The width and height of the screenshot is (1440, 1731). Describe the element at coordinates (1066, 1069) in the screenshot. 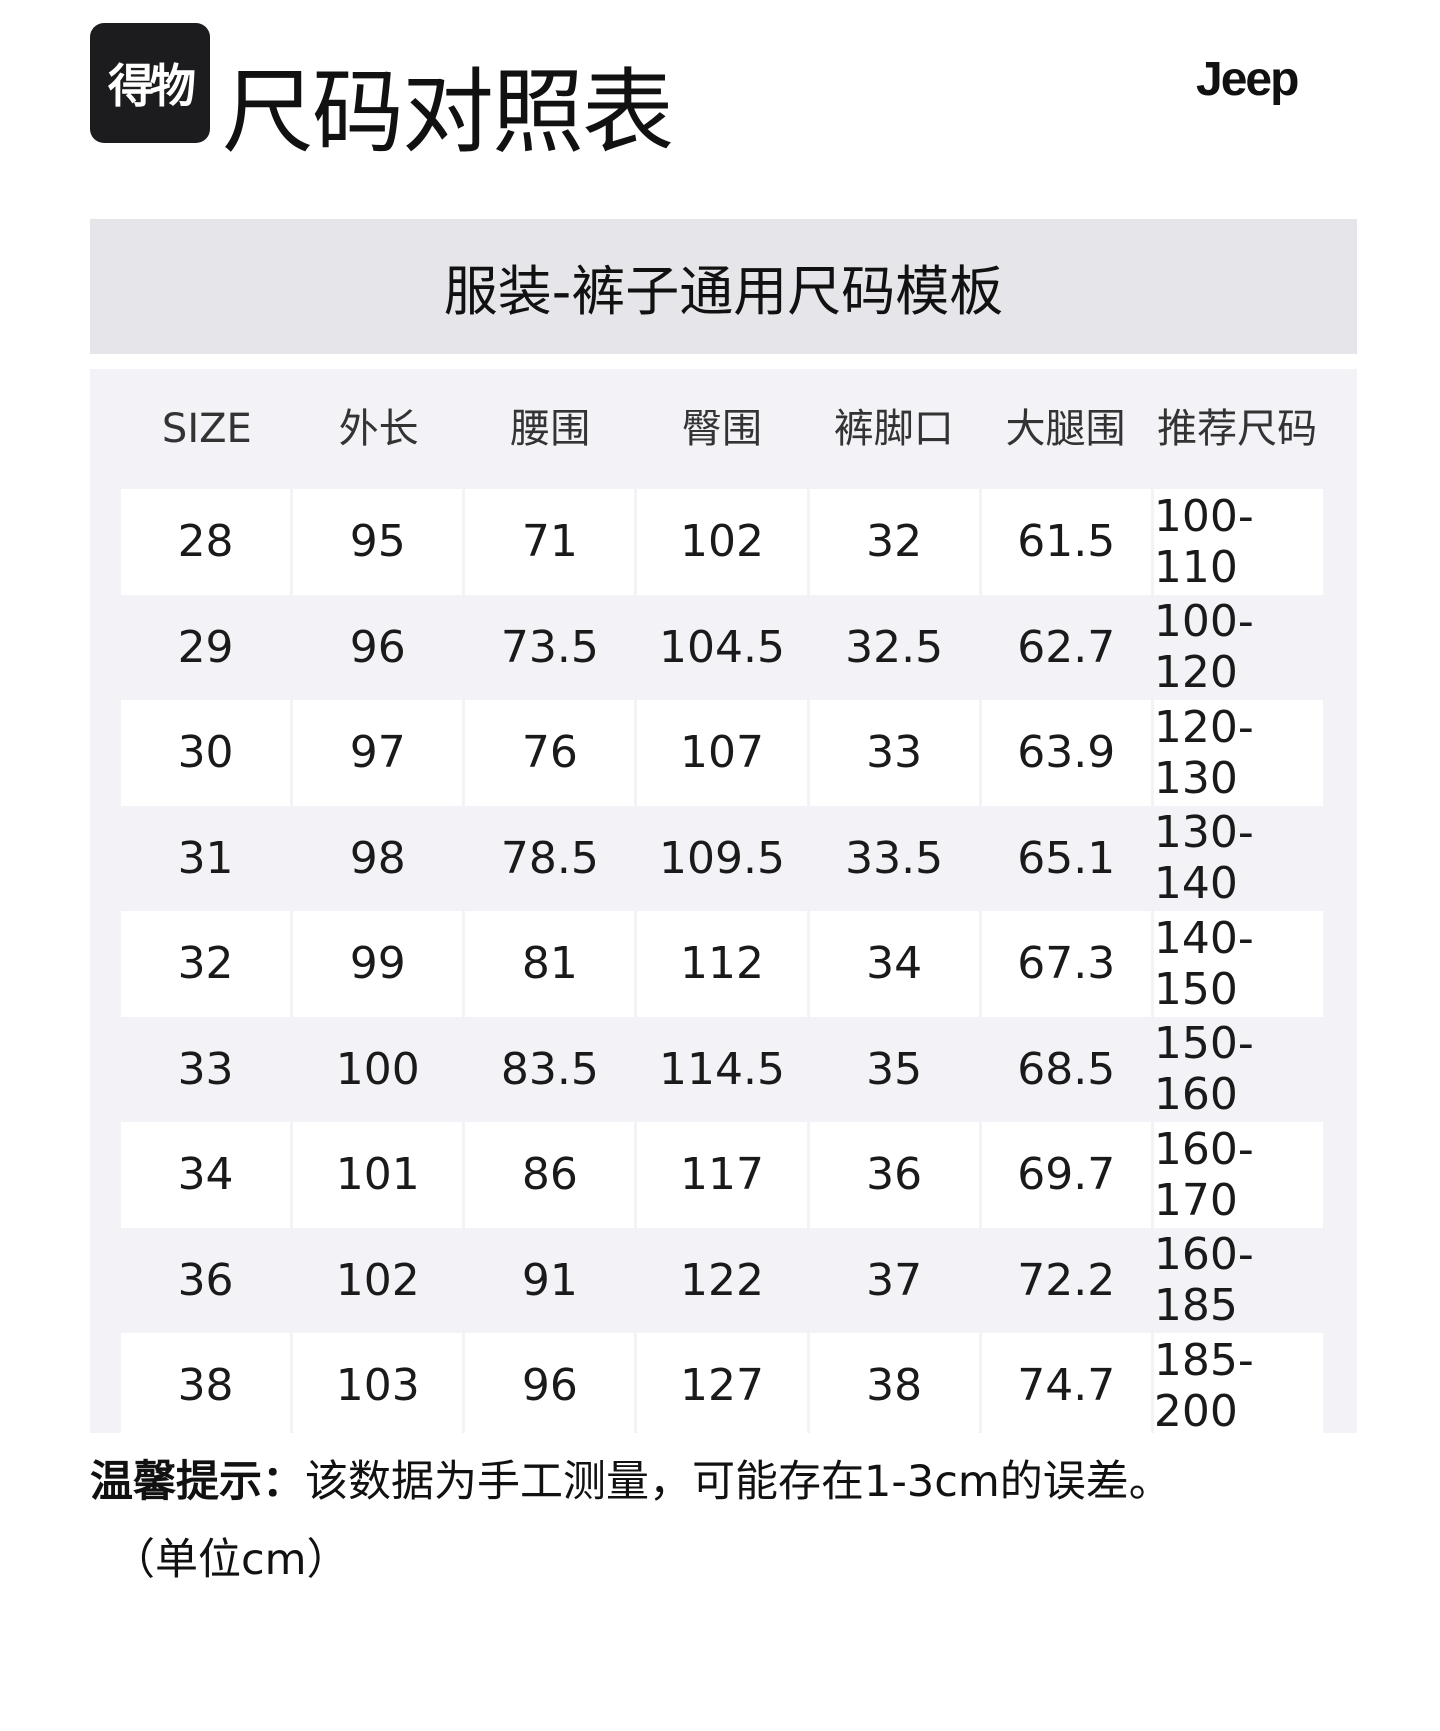

I see `table-cell: 68.5` at that location.